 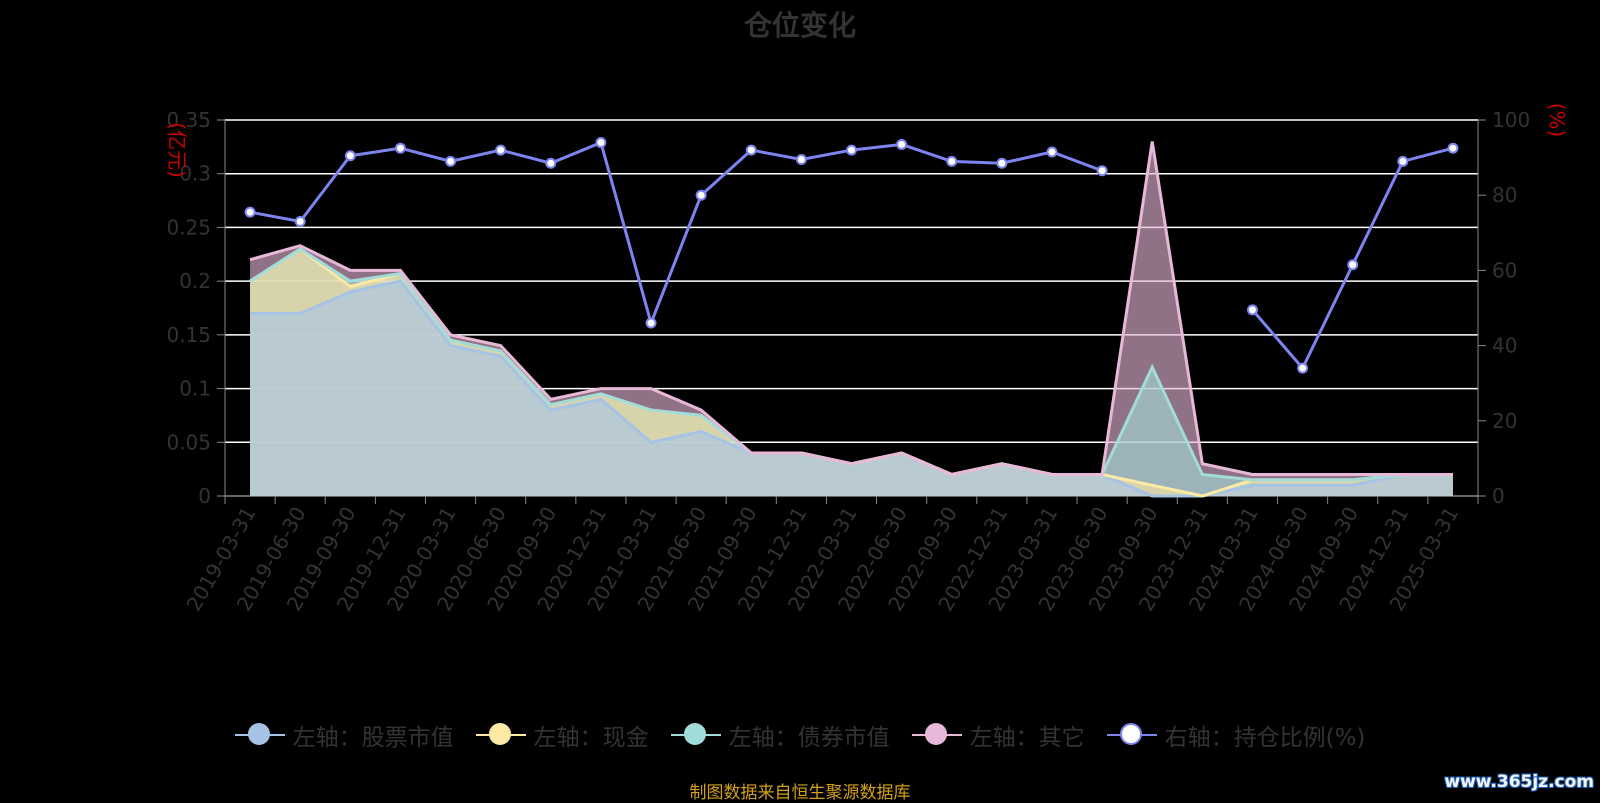 I want to click on y-right-axis-label: (%), so click(x=1557, y=120).